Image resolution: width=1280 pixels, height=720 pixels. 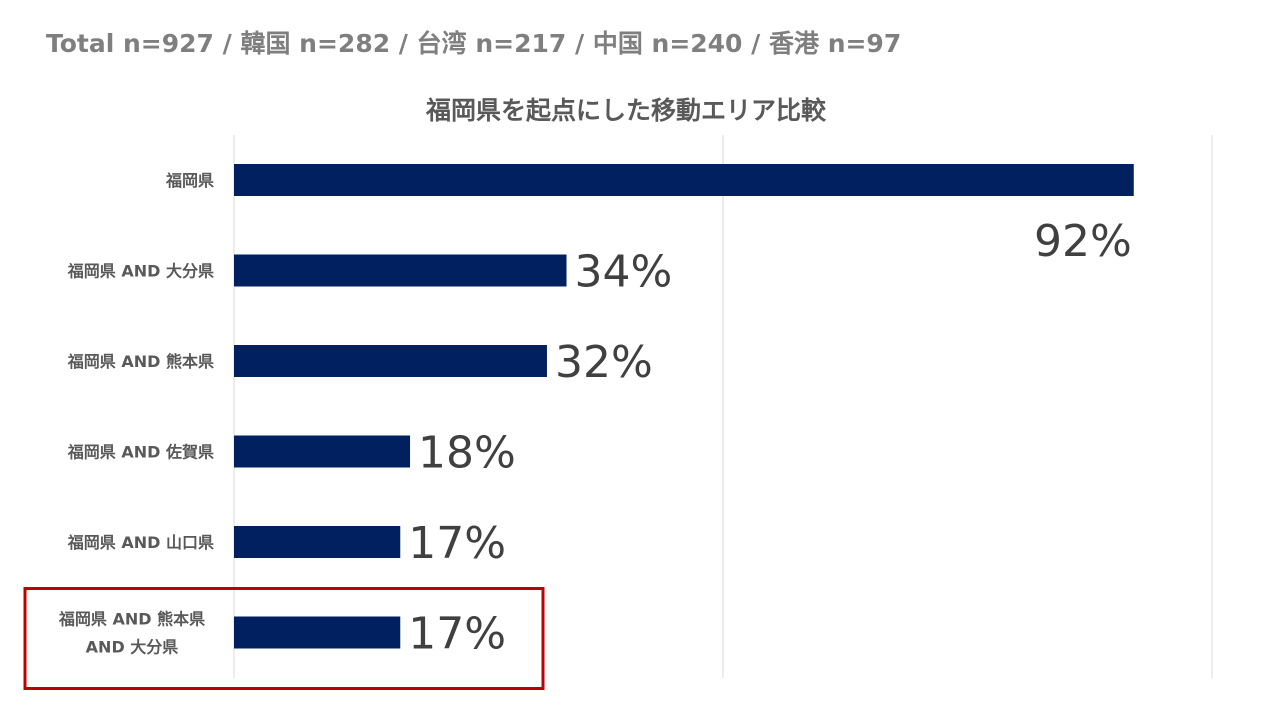 I want to click on data-label-0: 92%, so click(x=1083, y=241).